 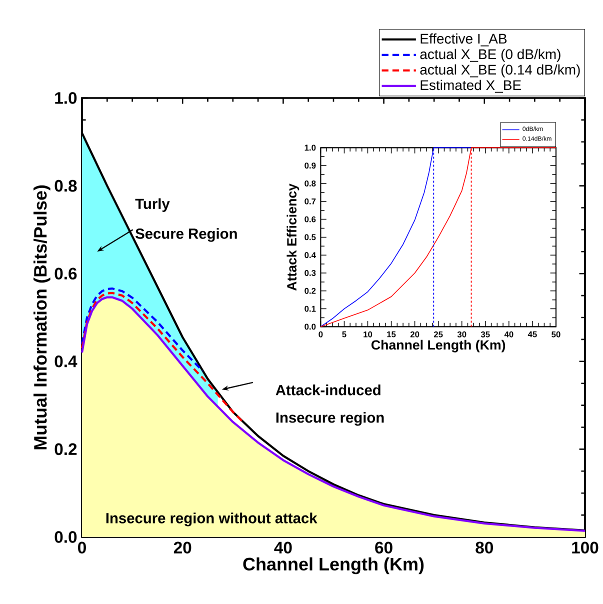 I want to click on legend-label: Estimated X_BE, so click(x=470, y=86).